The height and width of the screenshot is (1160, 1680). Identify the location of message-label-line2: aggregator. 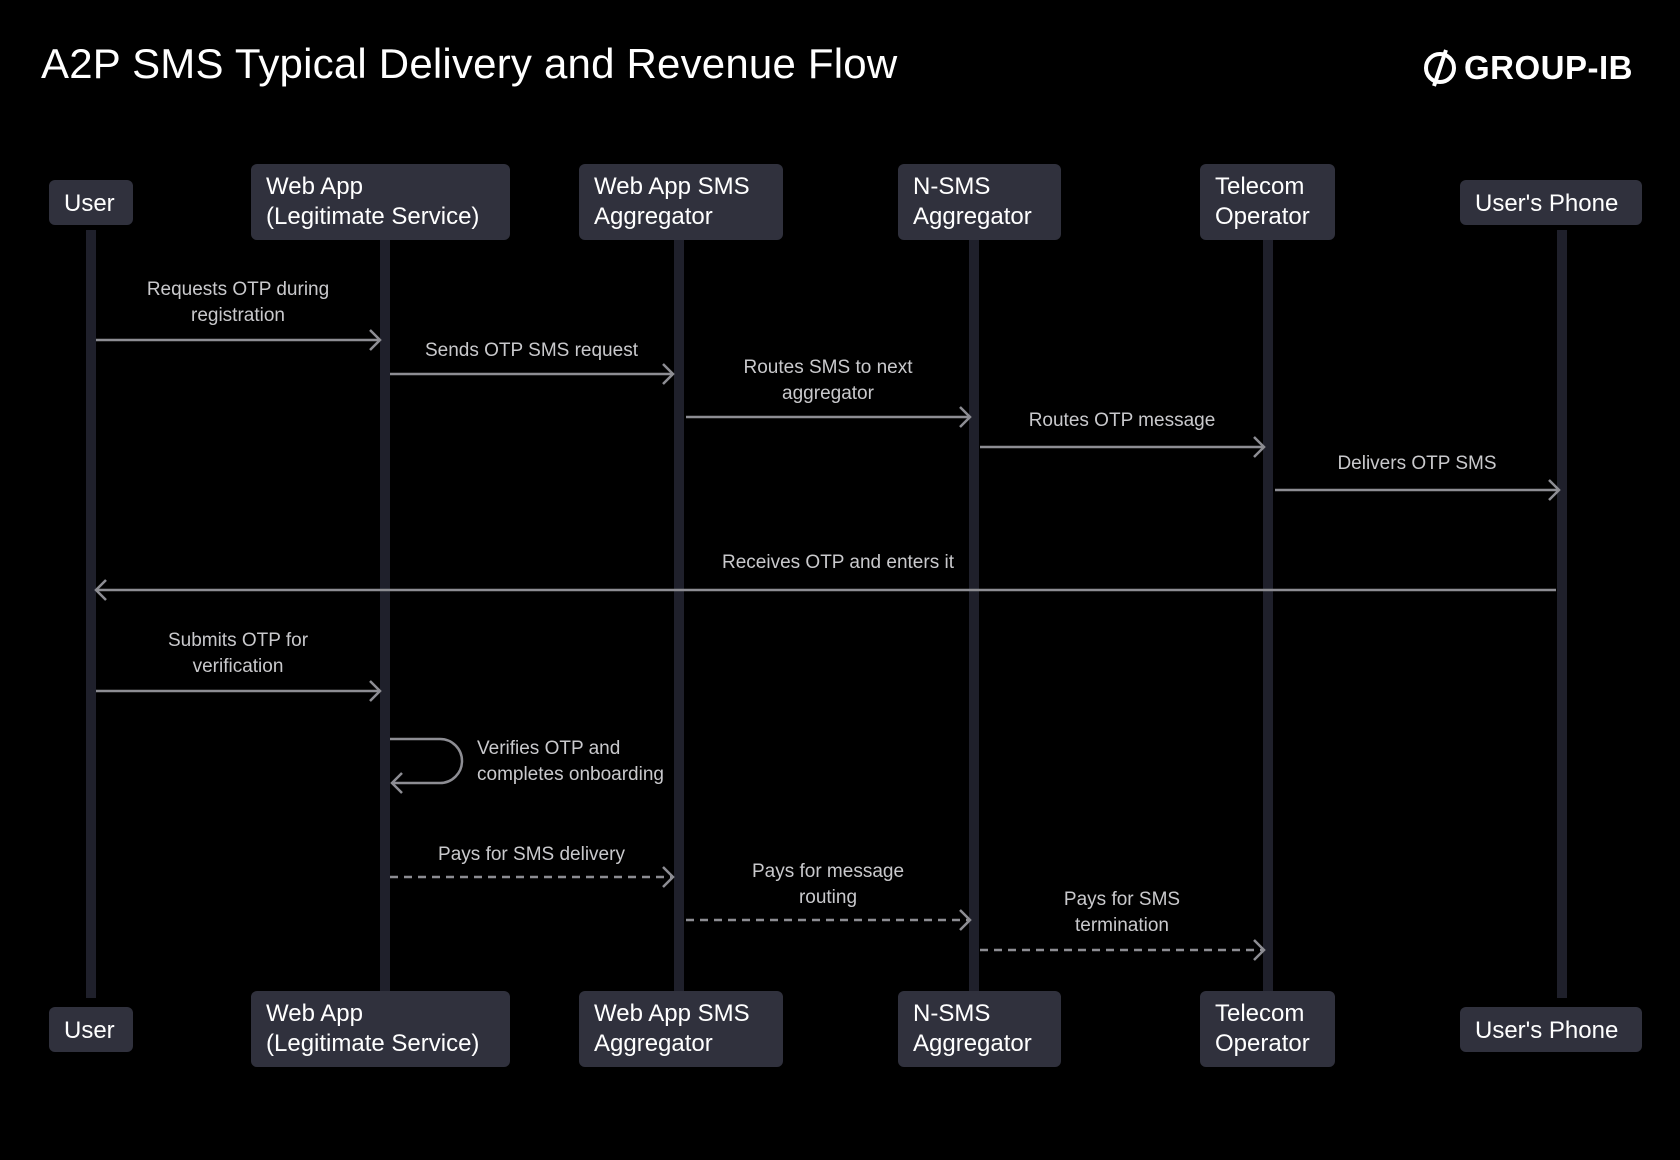
(828, 393).